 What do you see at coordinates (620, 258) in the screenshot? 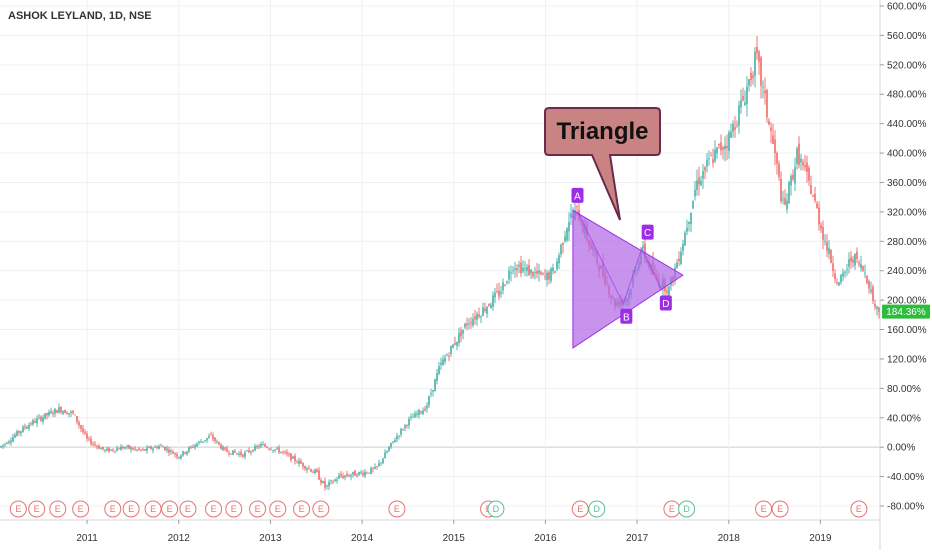
I see `pattern-path` at bounding box center [620, 258].